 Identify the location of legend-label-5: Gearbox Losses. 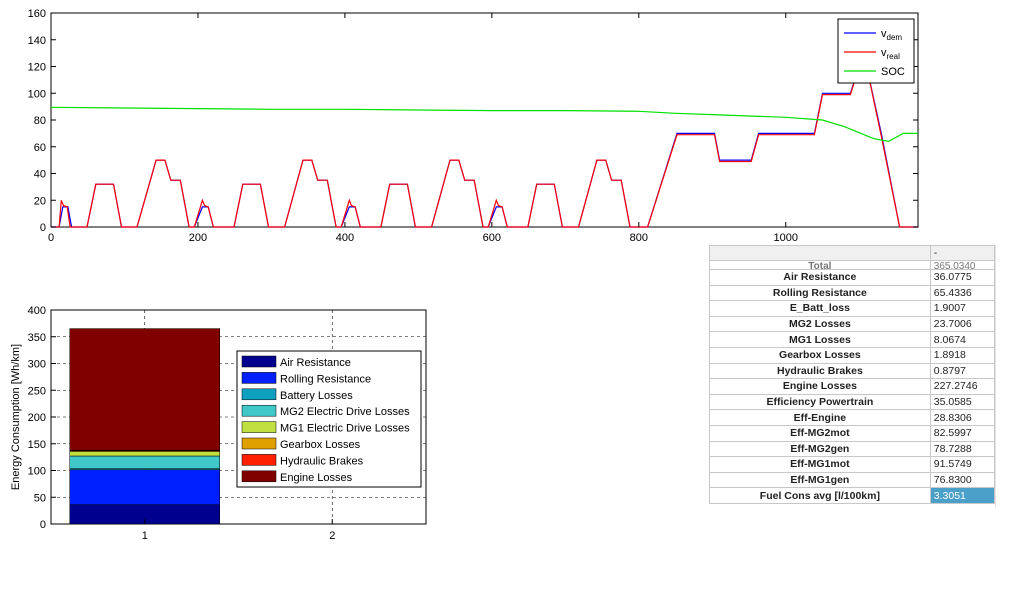
(320, 445).